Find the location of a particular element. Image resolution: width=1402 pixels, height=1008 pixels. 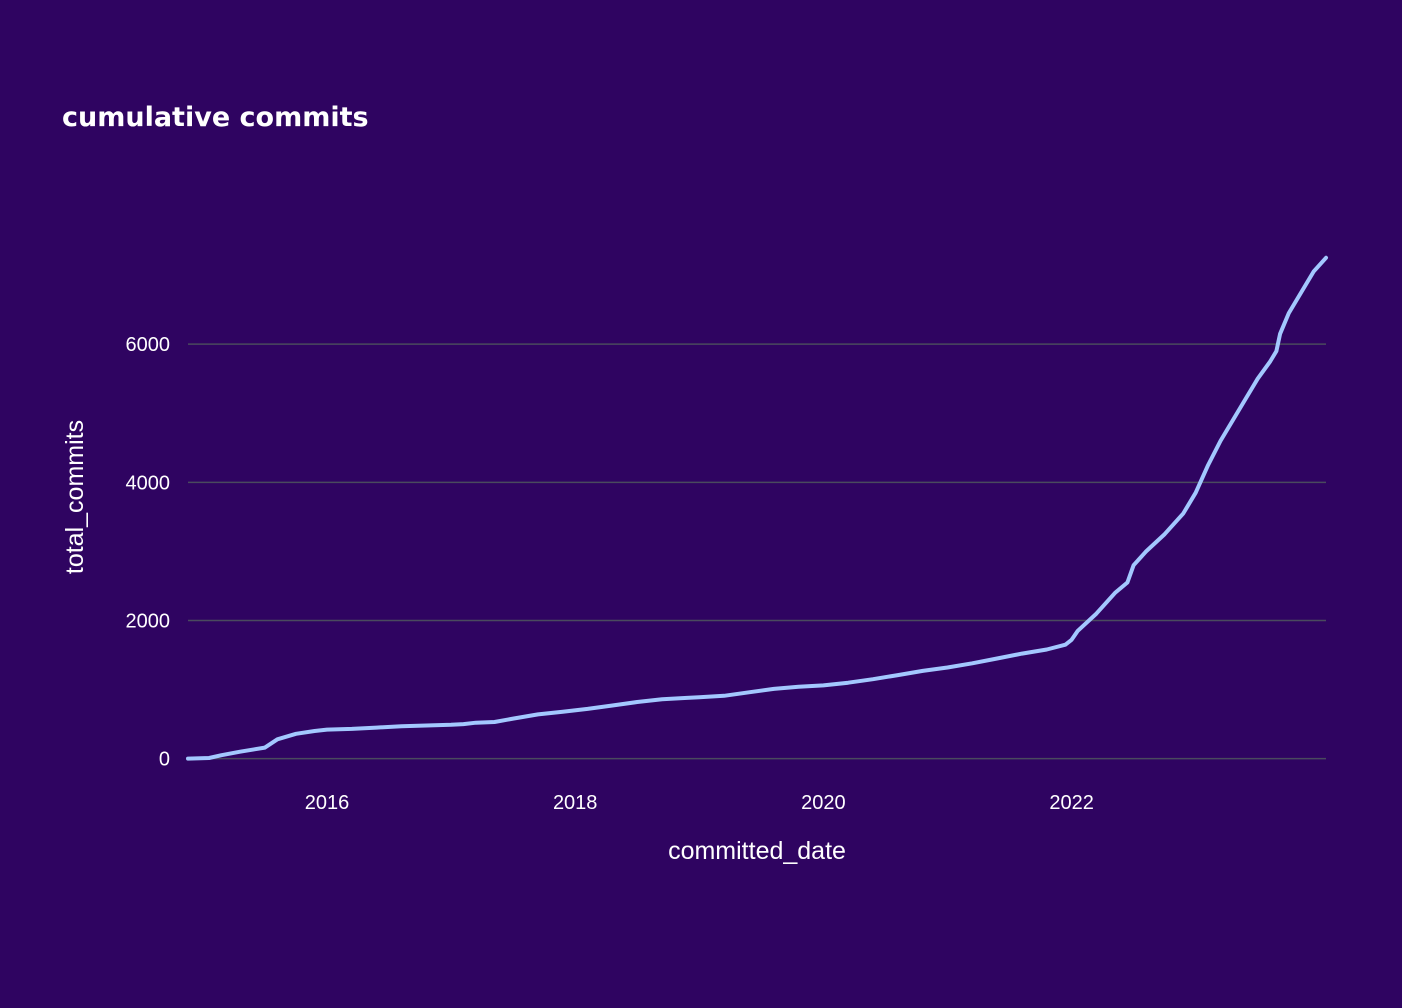

y-axis-label: total_commits is located at coordinates (75, 497).